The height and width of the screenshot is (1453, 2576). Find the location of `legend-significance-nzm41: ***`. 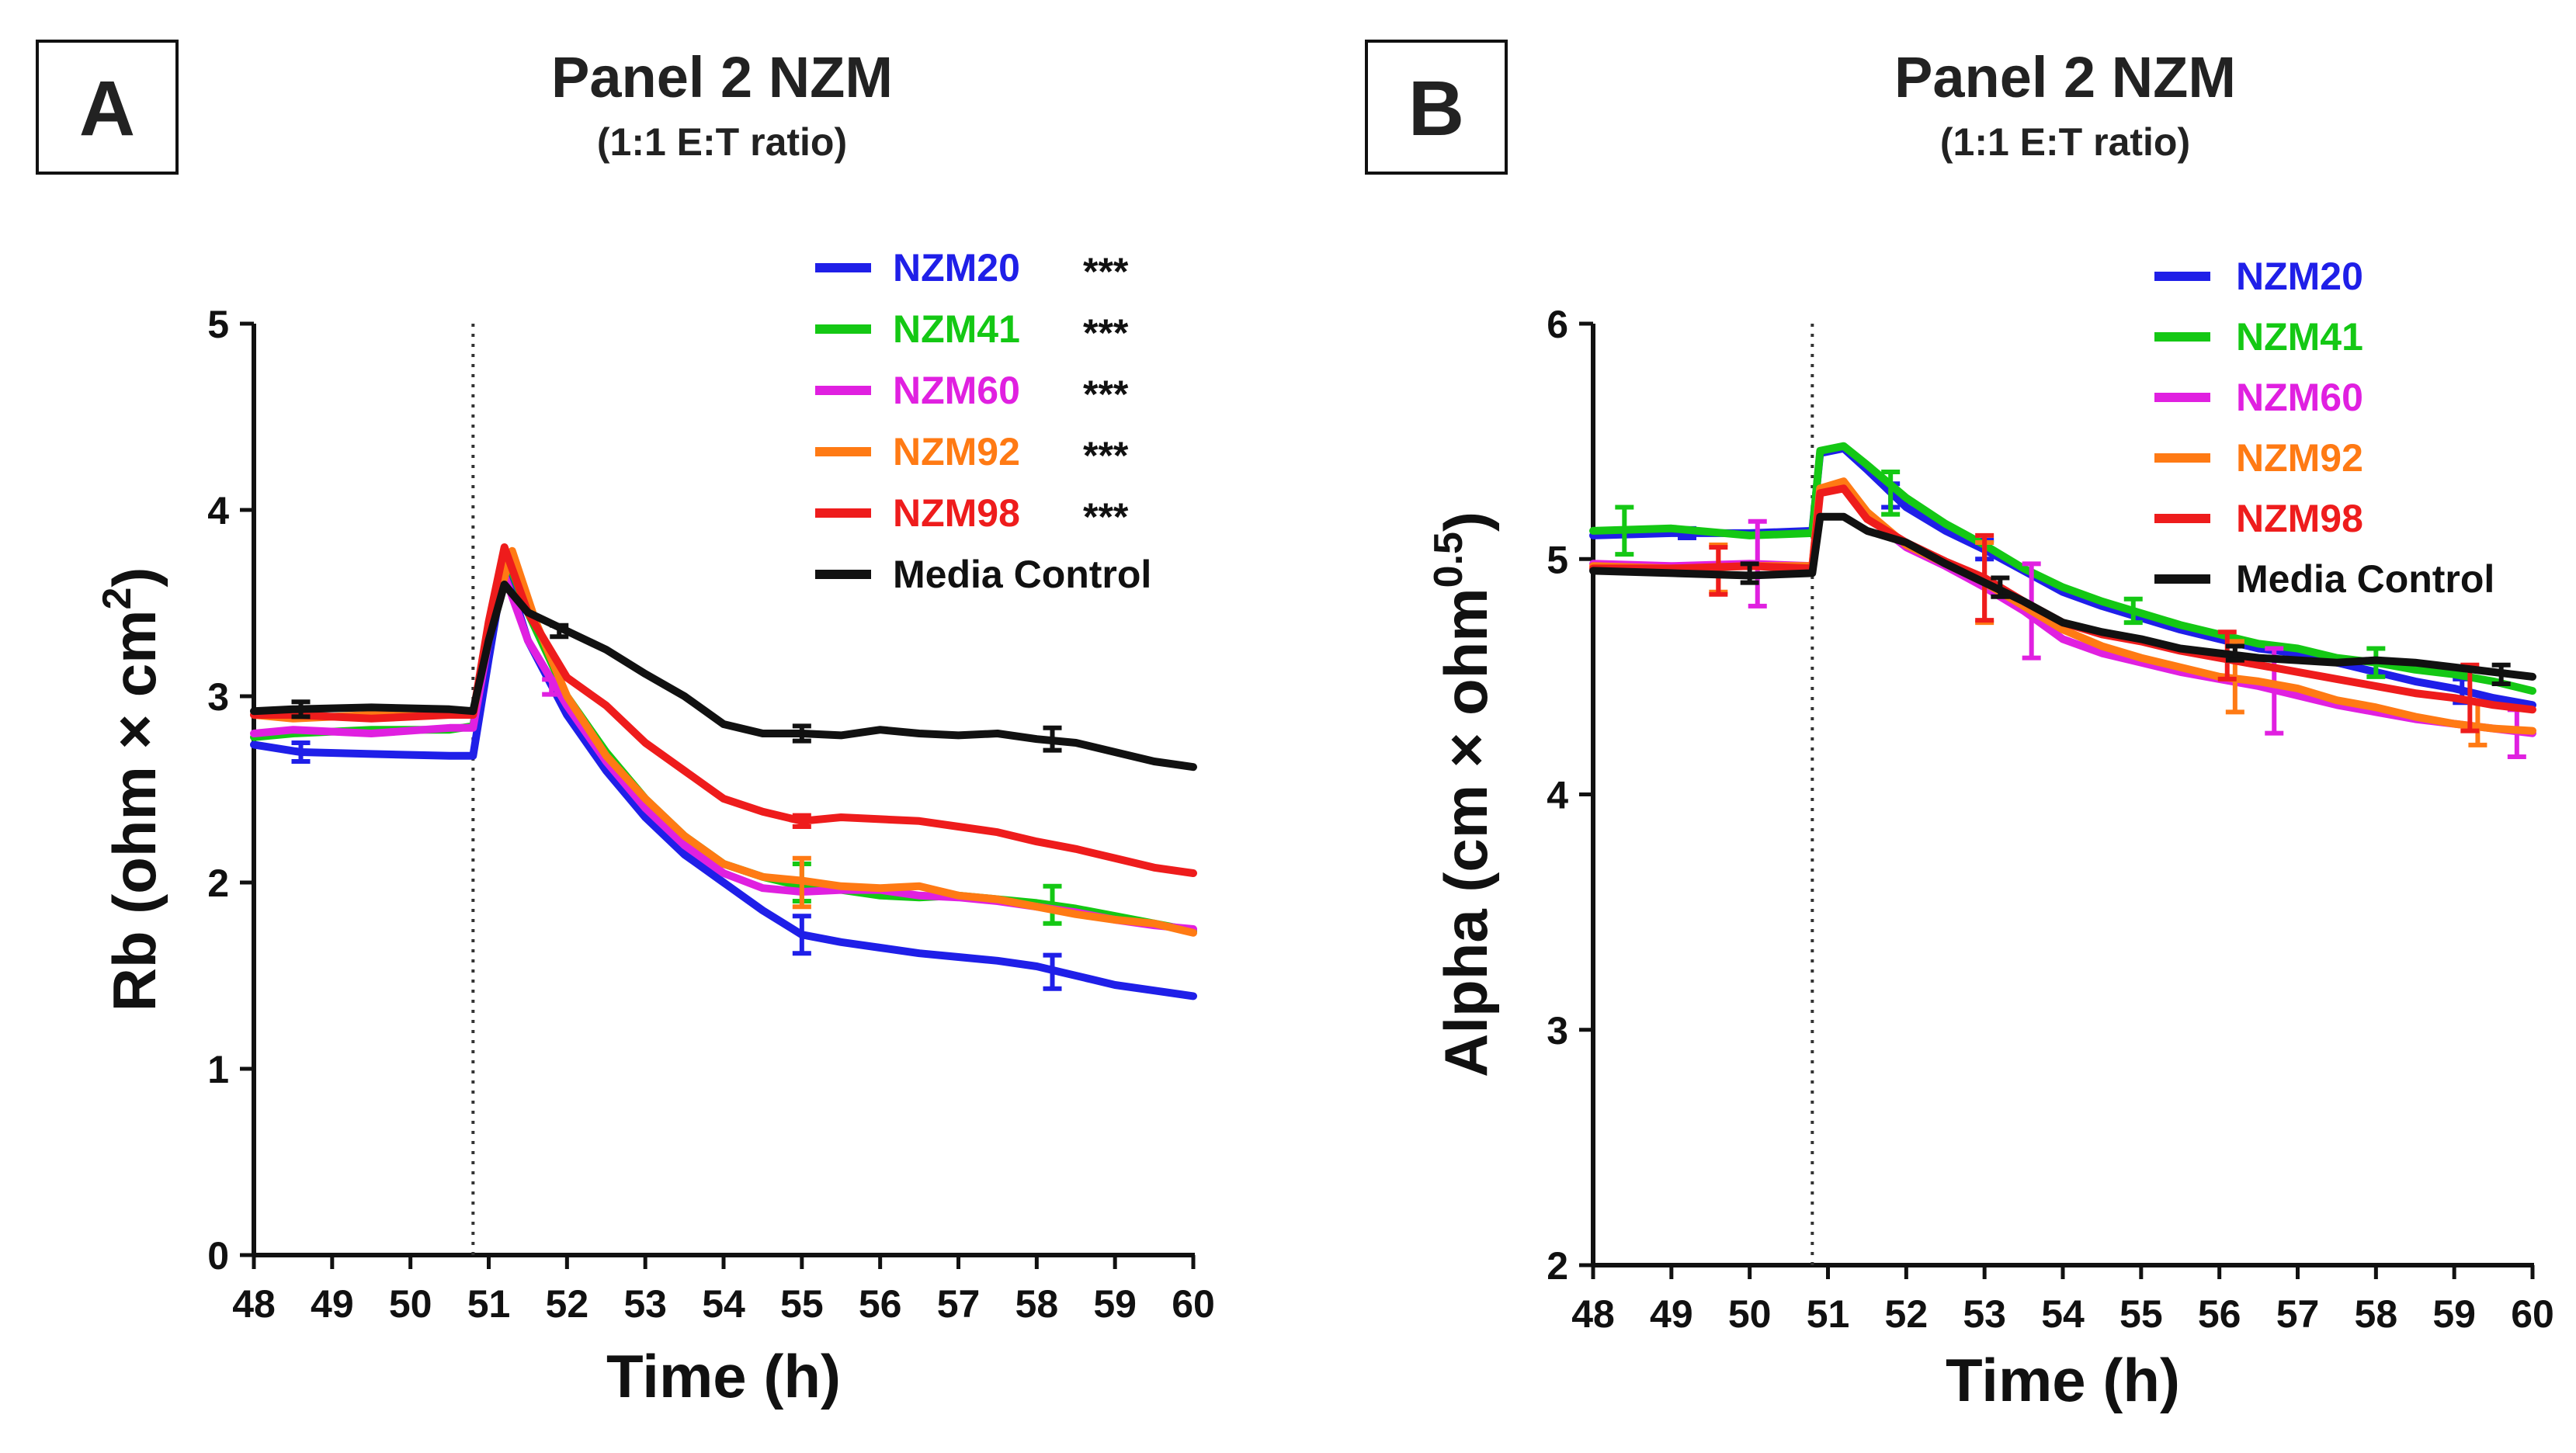

legend-significance-nzm41: *** is located at coordinates (1106, 333).